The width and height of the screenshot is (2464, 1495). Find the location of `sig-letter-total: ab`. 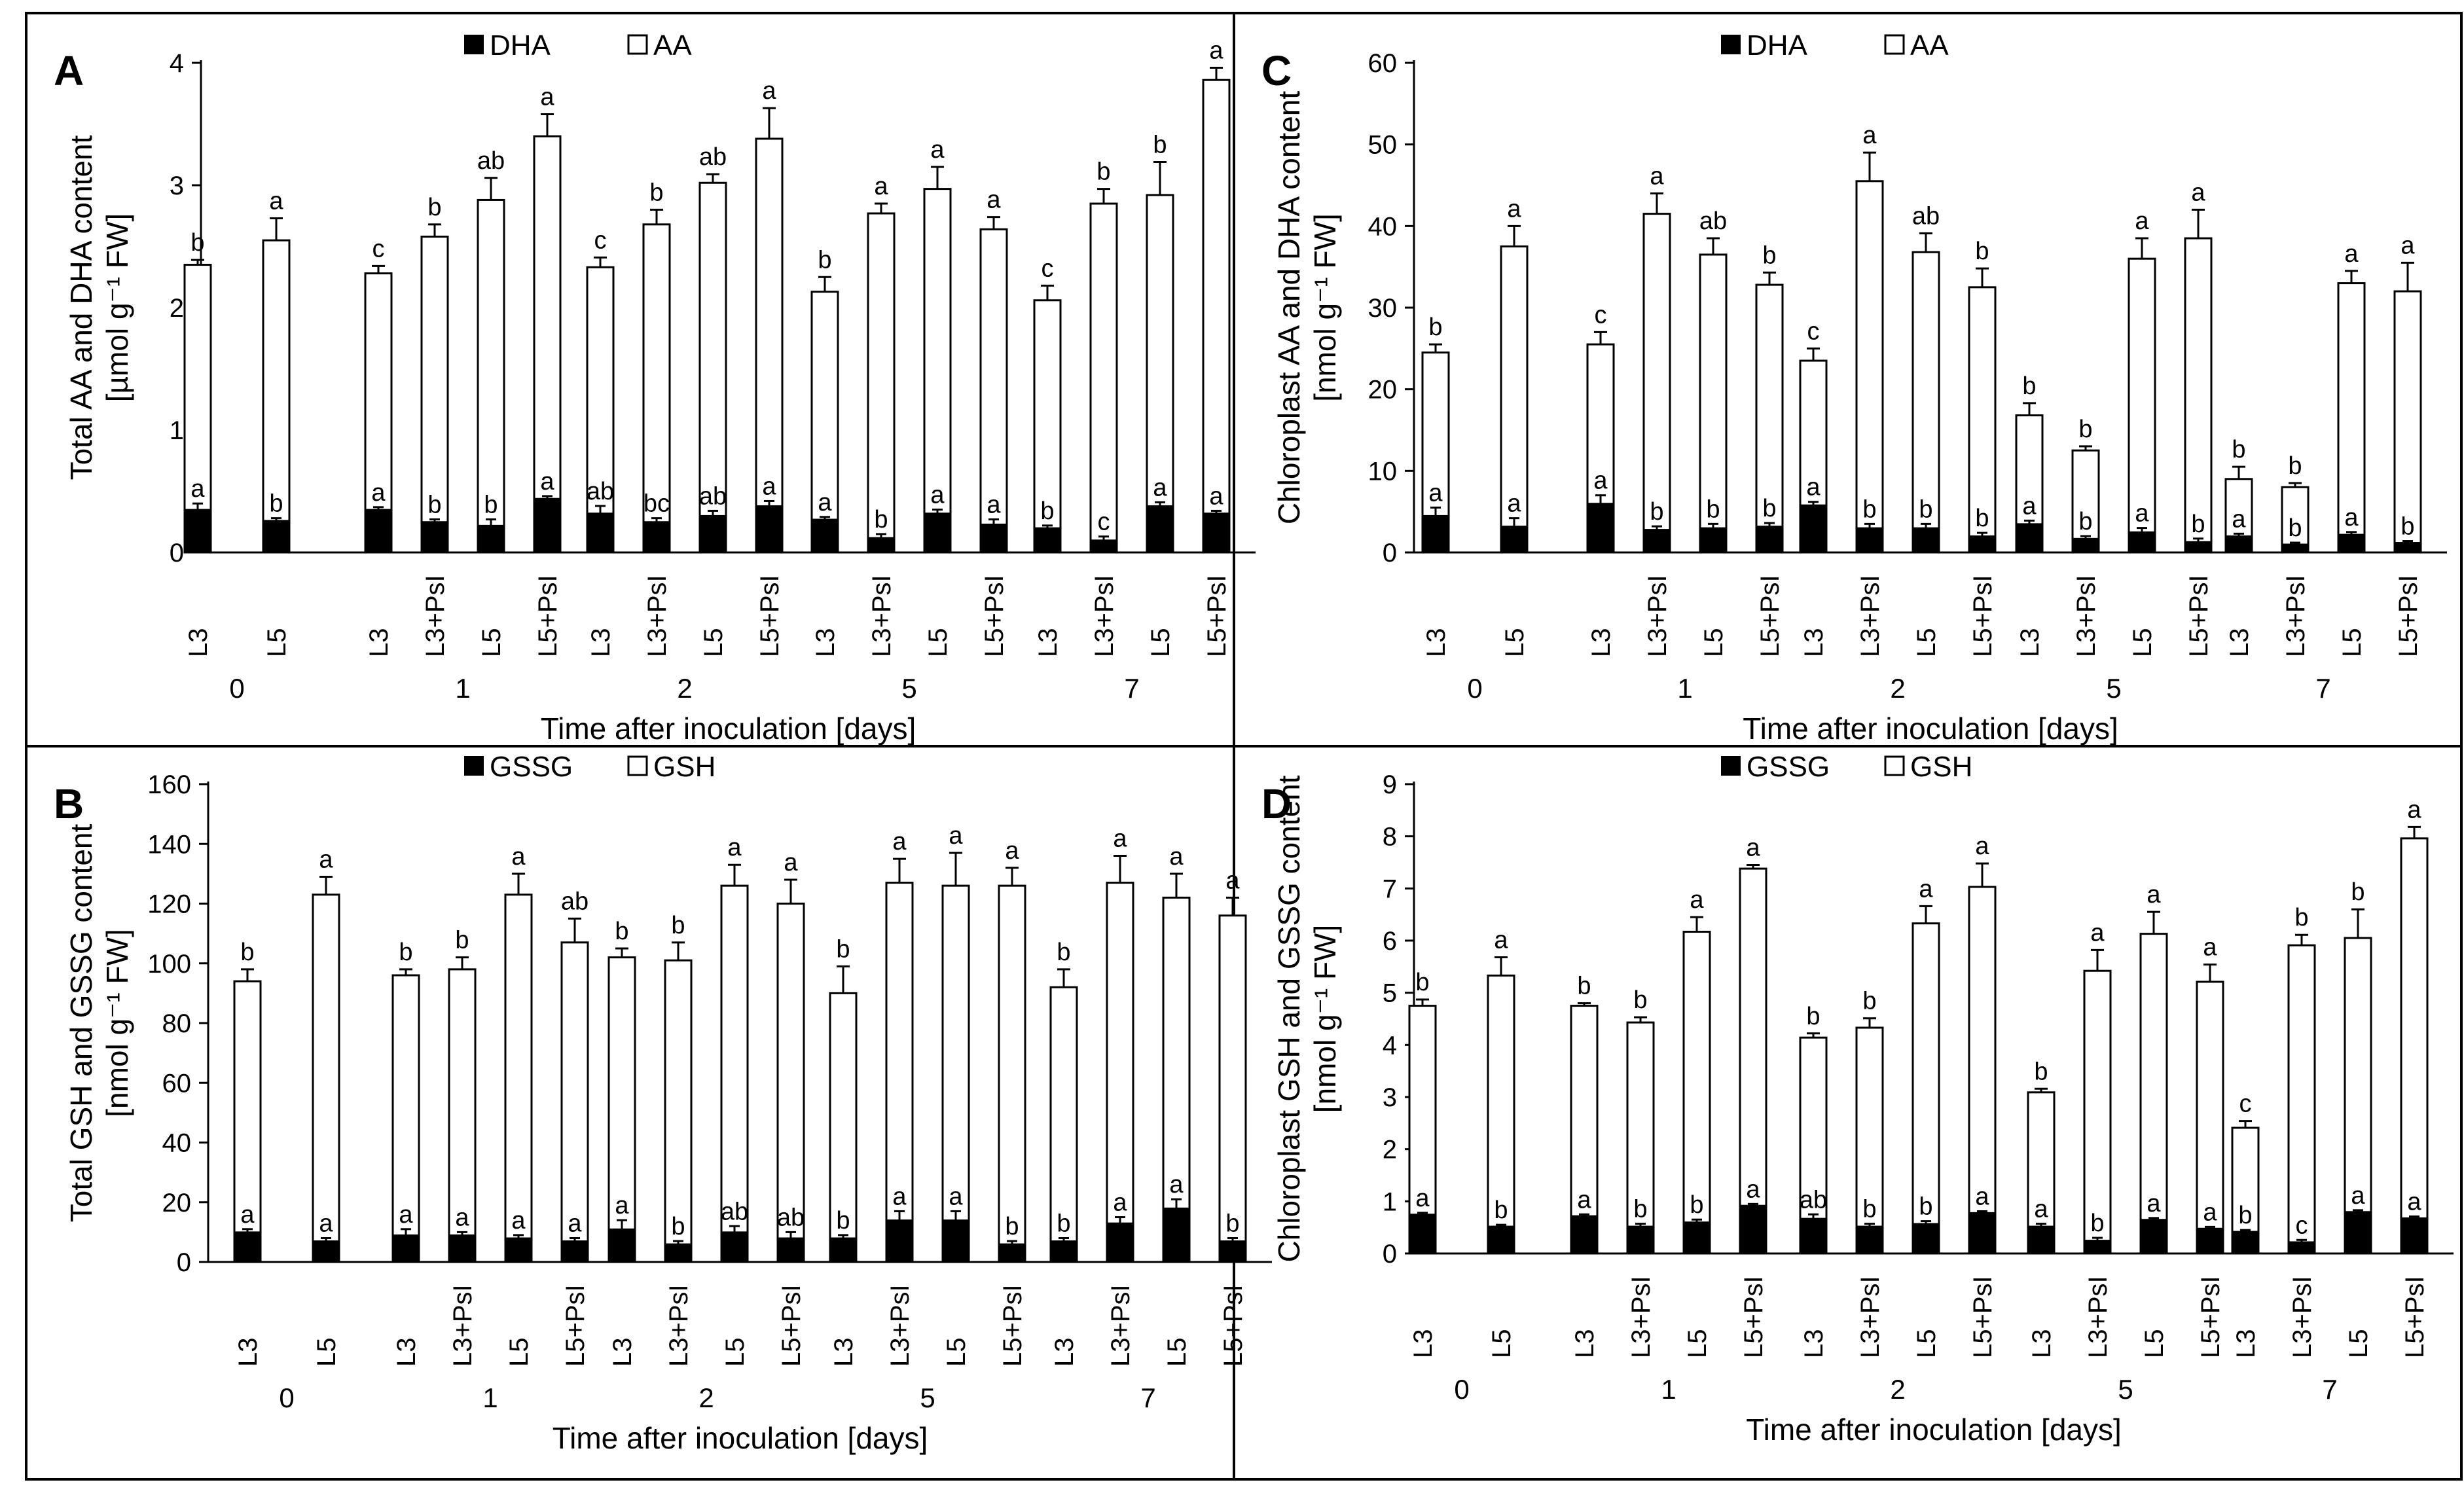

sig-letter-total: ab is located at coordinates (575, 901).